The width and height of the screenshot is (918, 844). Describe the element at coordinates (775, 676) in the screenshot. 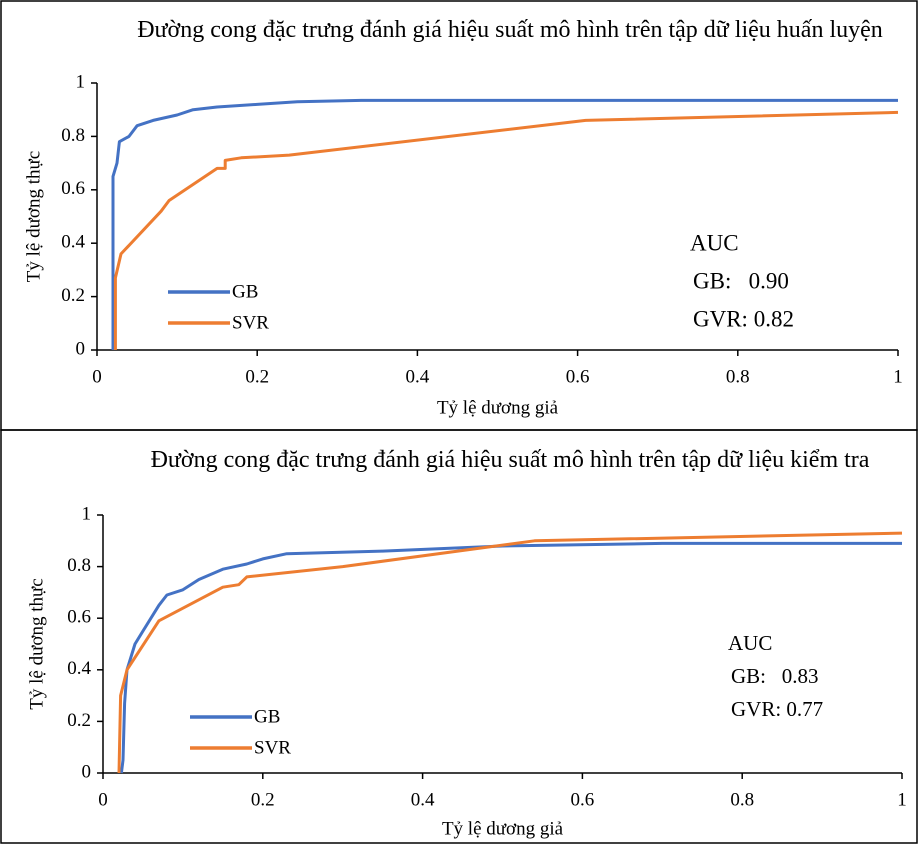

I see `annotation: GB: 0.83` at that location.